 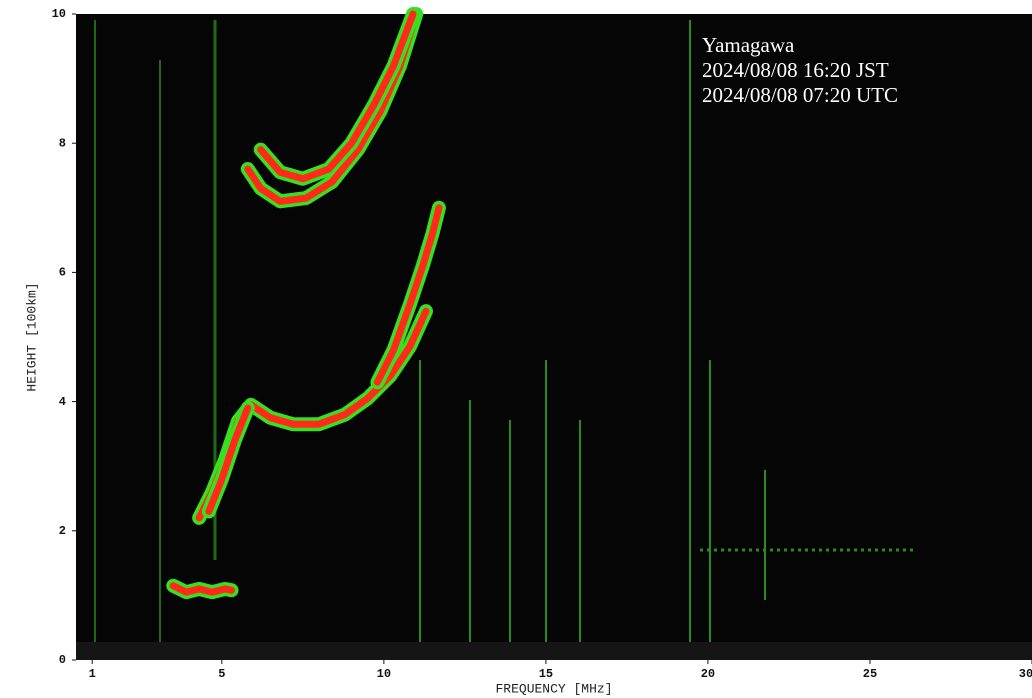 What do you see at coordinates (553, 688) in the screenshot?
I see `x-axis-label: FREQUENCY [MHz]` at bounding box center [553, 688].